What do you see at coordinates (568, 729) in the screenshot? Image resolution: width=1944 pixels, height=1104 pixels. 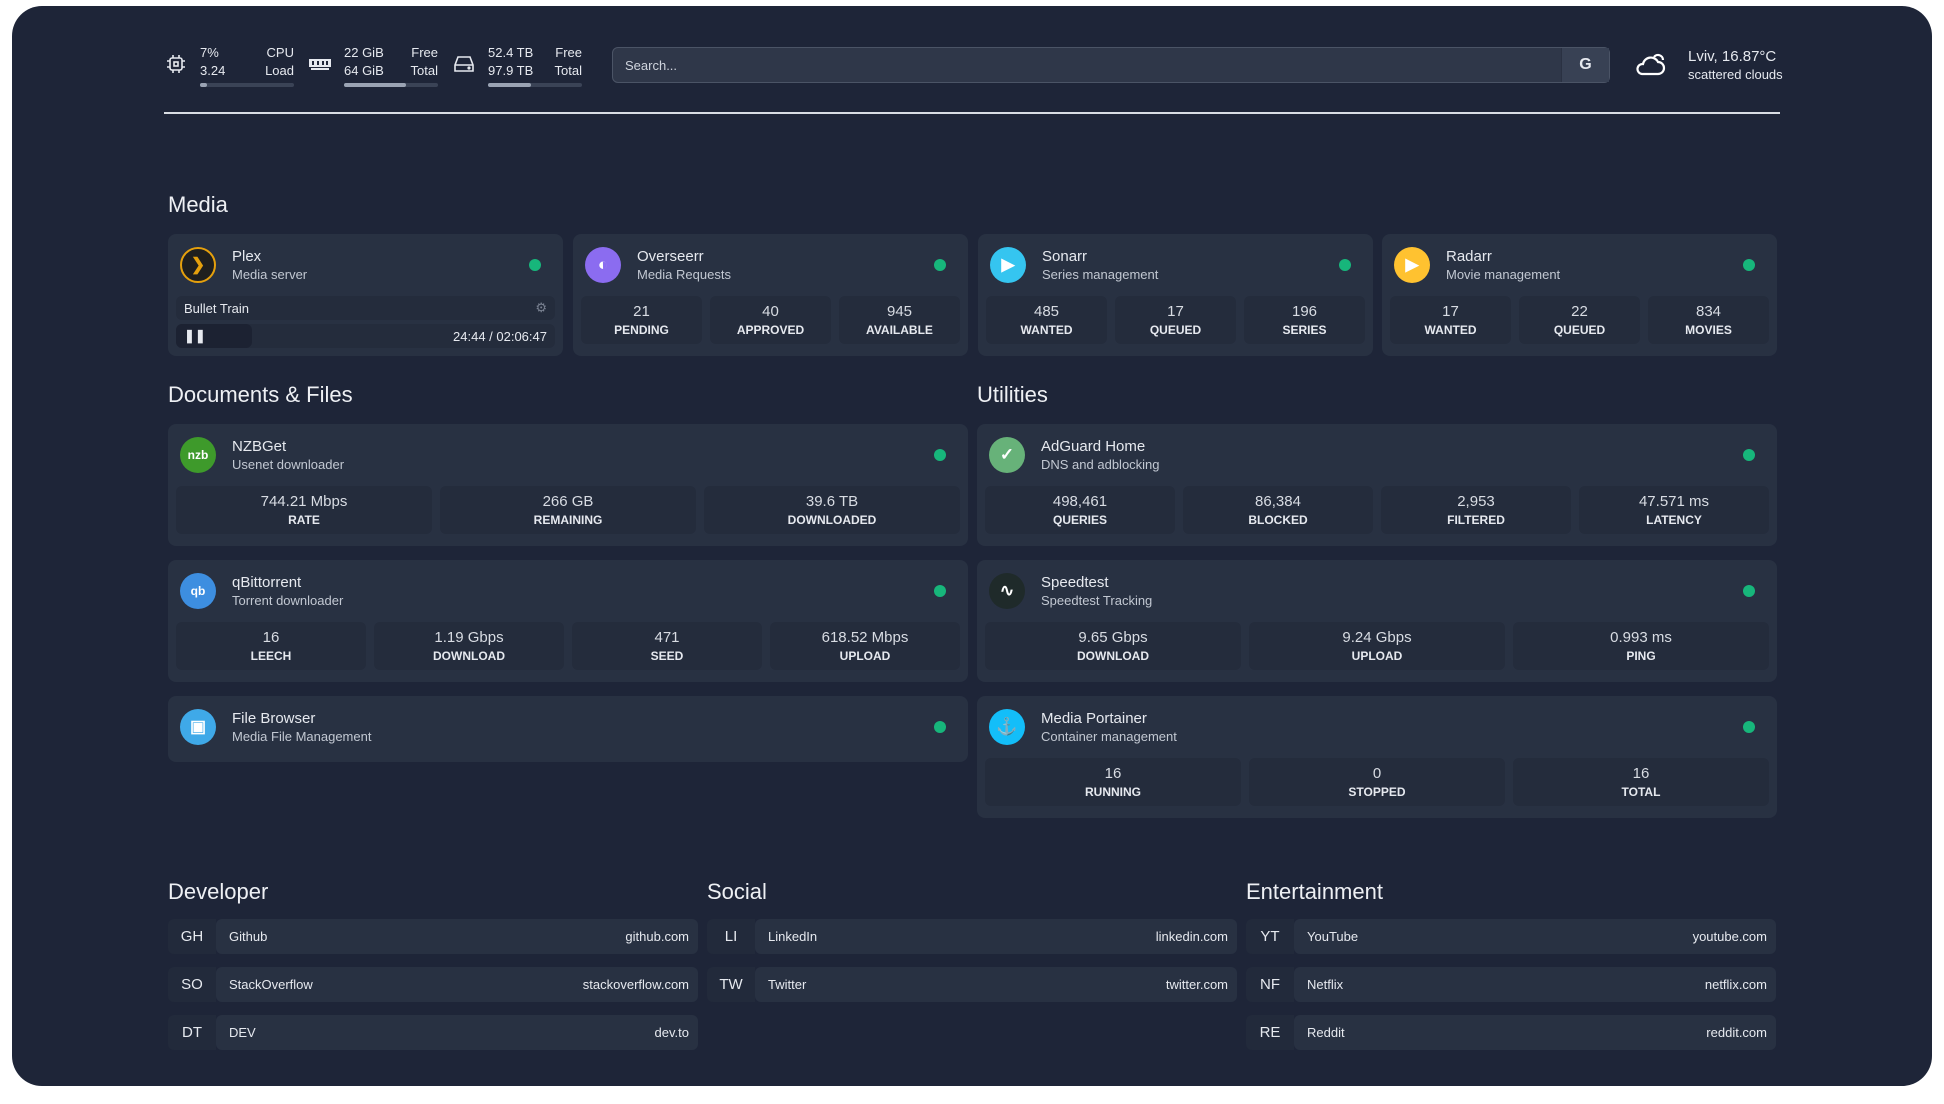 I see `service-card-file-browser: ▣ File Browser Media File Management` at bounding box center [568, 729].